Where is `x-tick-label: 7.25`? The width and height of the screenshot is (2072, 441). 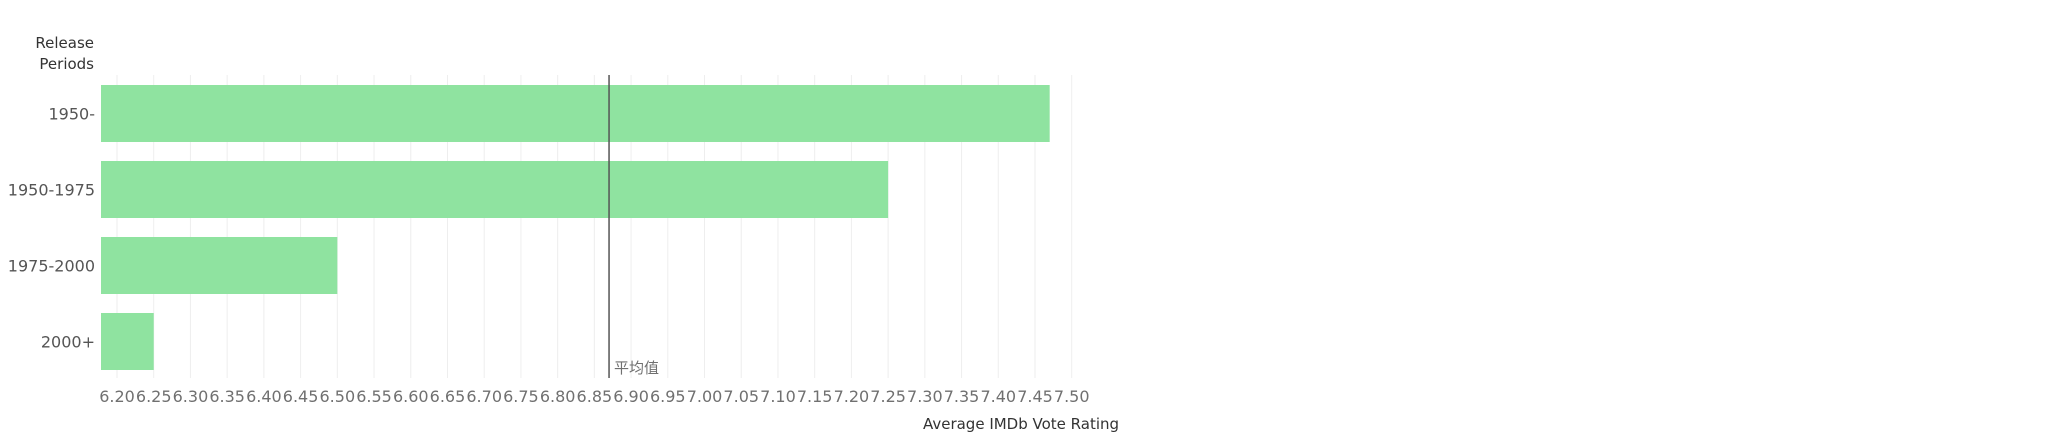 x-tick-label: 7.25 is located at coordinates (888, 396).